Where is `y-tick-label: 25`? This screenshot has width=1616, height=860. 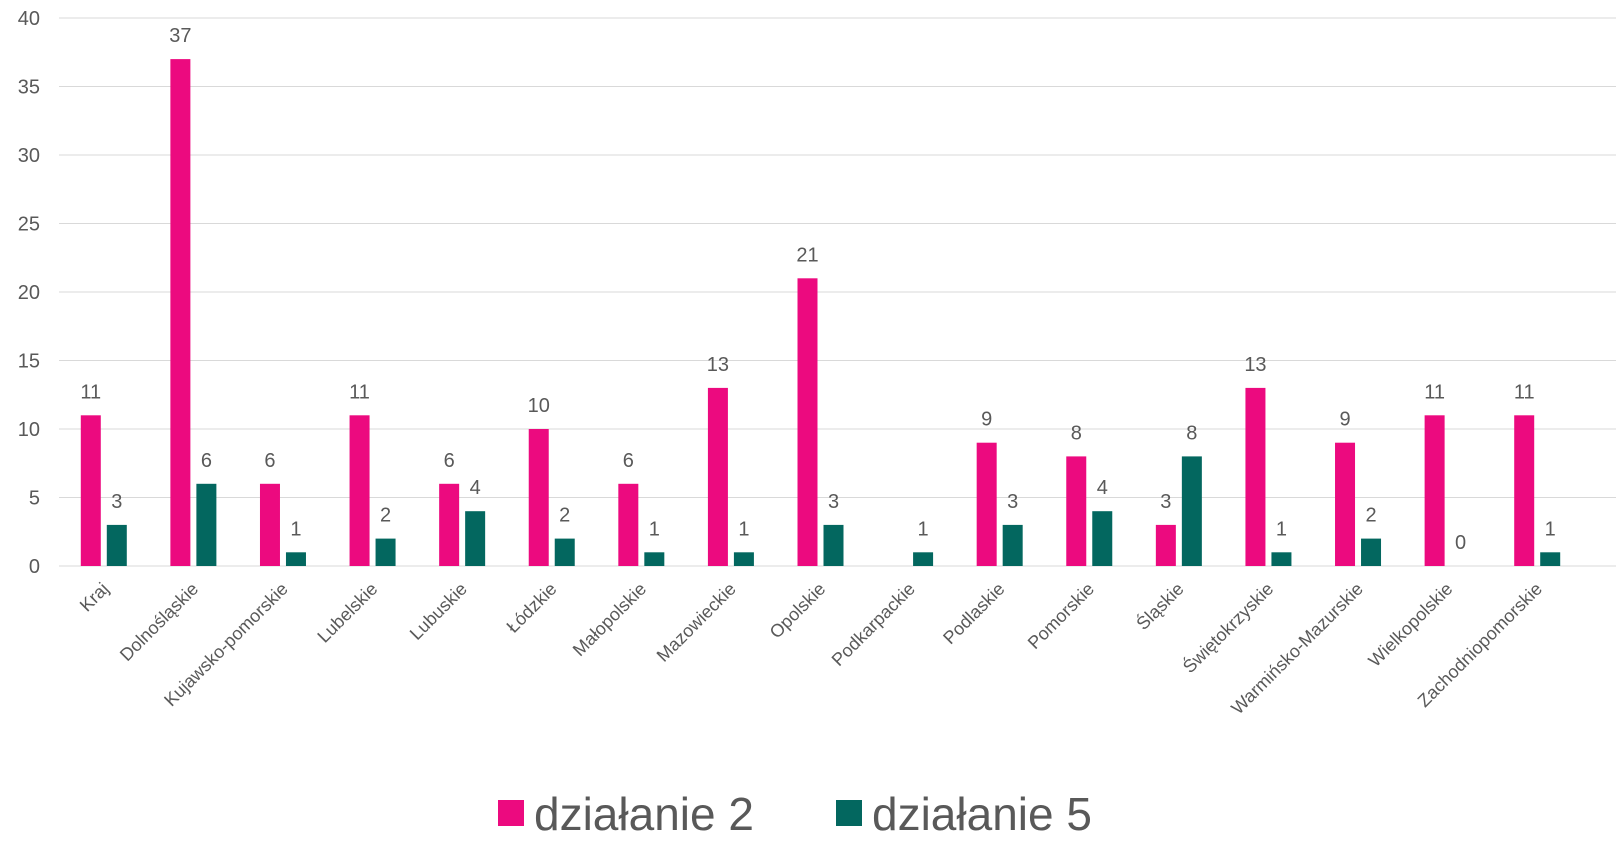
y-tick-label: 25 is located at coordinates (29, 225).